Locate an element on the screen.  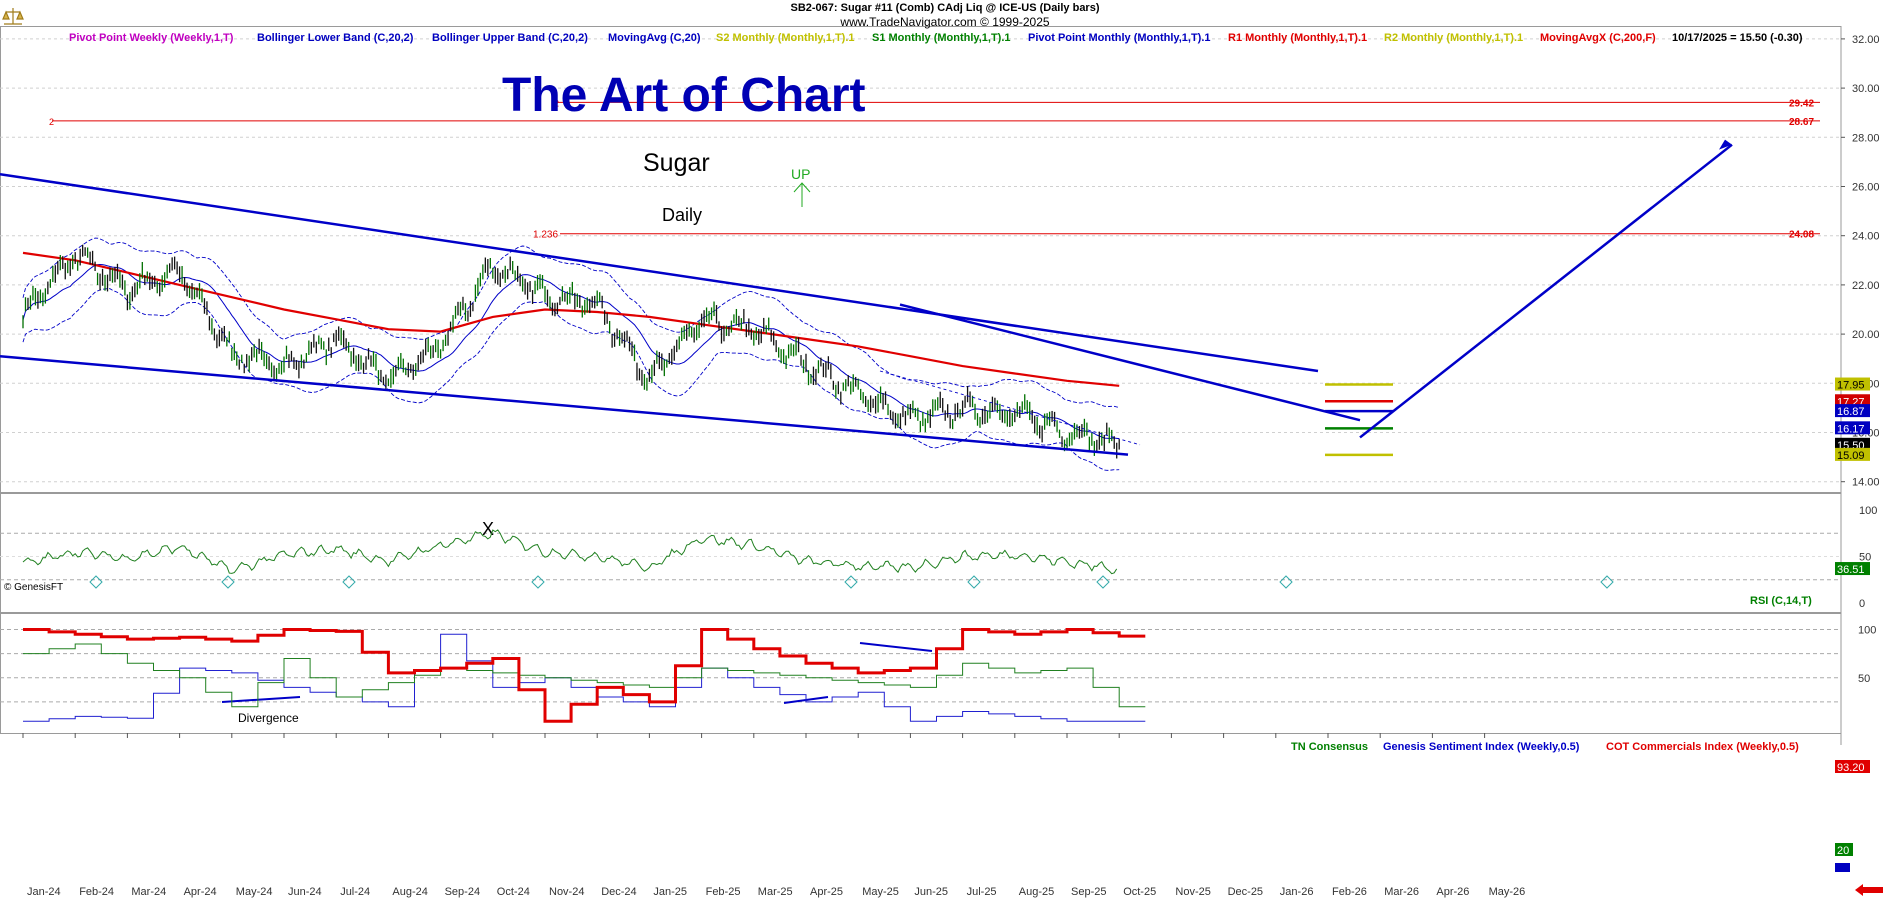
x-axis-tick-label: Feb-24 is located at coordinates (96, 892).